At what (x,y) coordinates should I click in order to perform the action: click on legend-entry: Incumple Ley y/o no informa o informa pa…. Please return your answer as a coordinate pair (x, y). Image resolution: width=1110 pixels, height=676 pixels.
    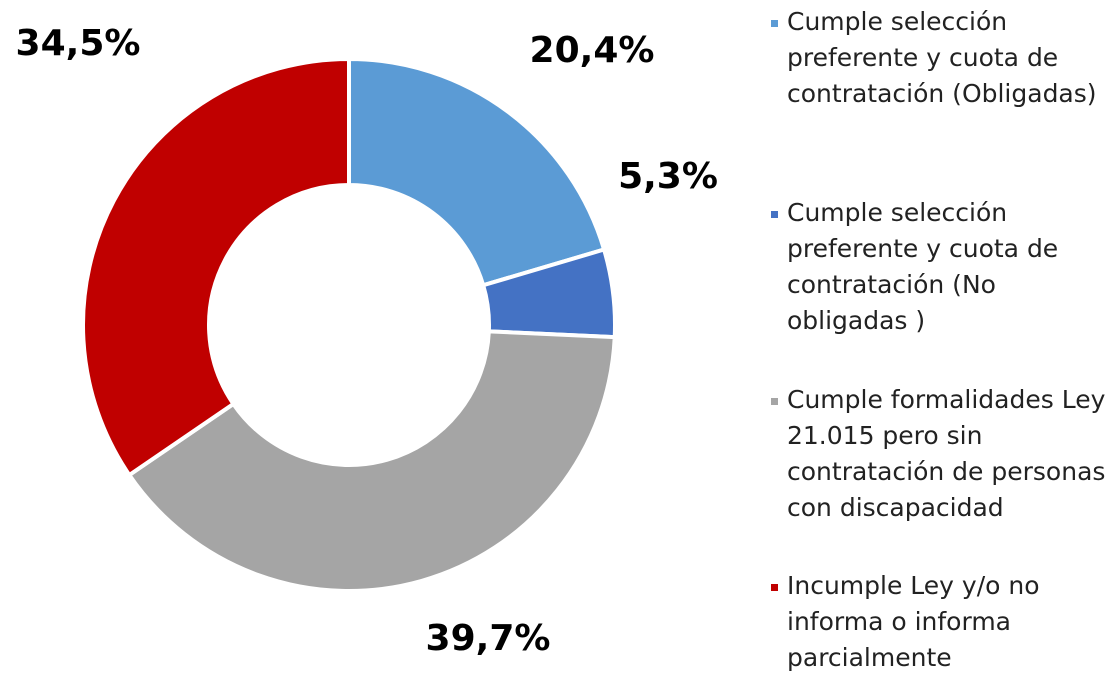
    Looking at the image, I should click on (939, 622).